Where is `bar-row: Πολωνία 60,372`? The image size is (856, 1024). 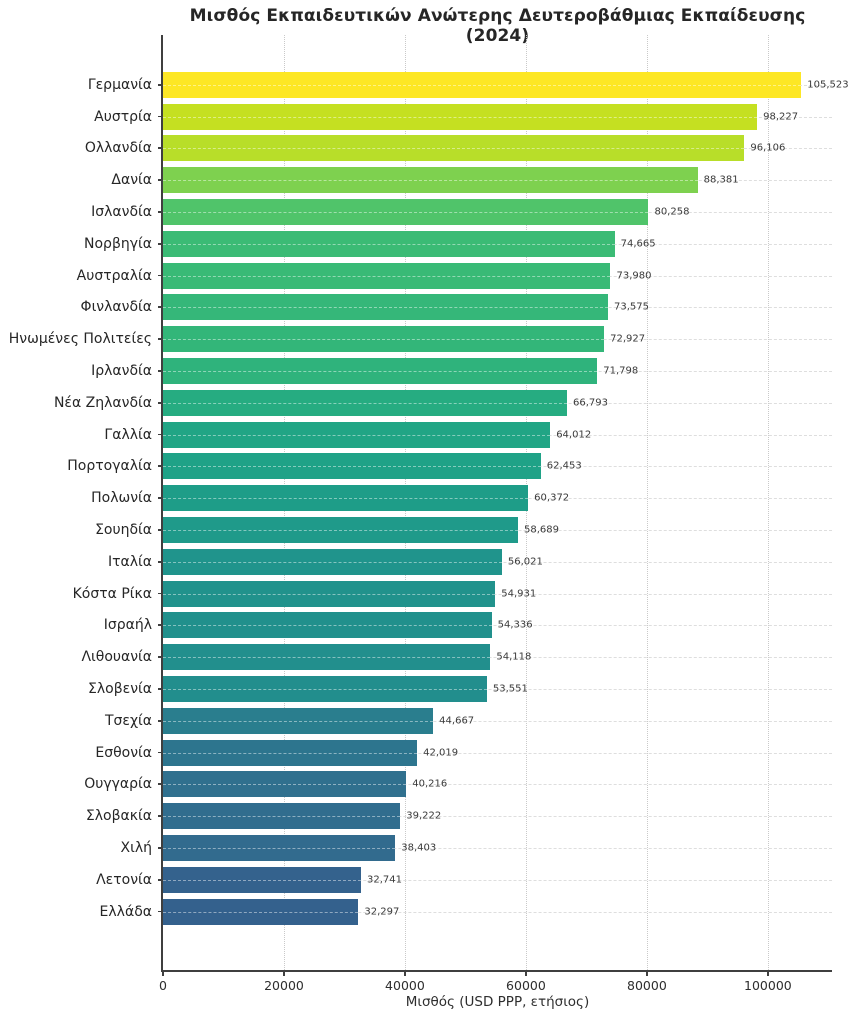
bar-row: Πολωνία 60,372 is located at coordinates (461, 498).